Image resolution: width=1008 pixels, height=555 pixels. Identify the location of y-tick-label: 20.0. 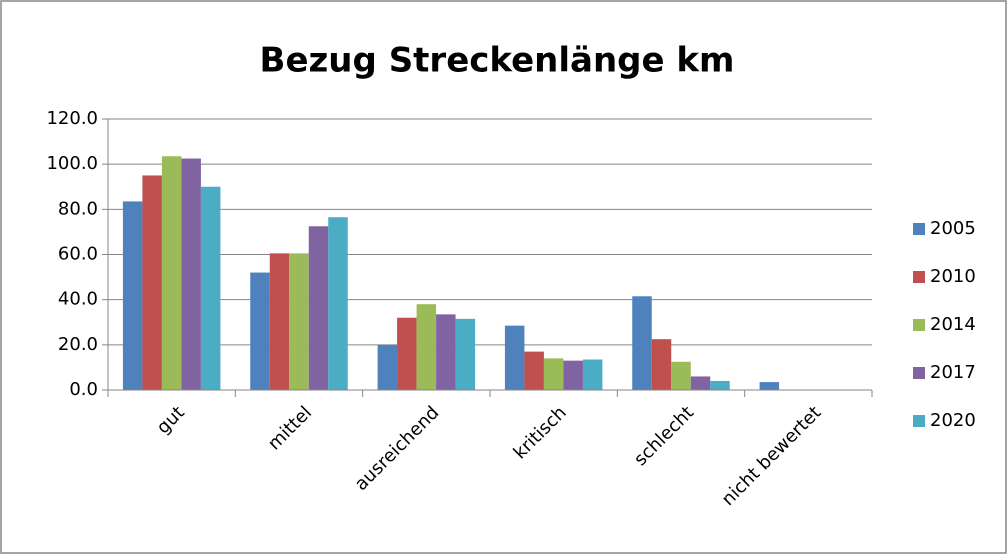
(78, 344).